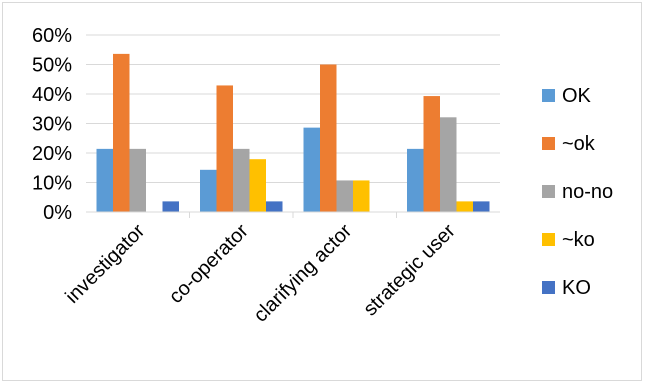 Image resolution: width=646 pixels, height=385 pixels. Describe the element at coordinates (105, 264) in the screenshot. I see `x-category-label: investigator` at that location.